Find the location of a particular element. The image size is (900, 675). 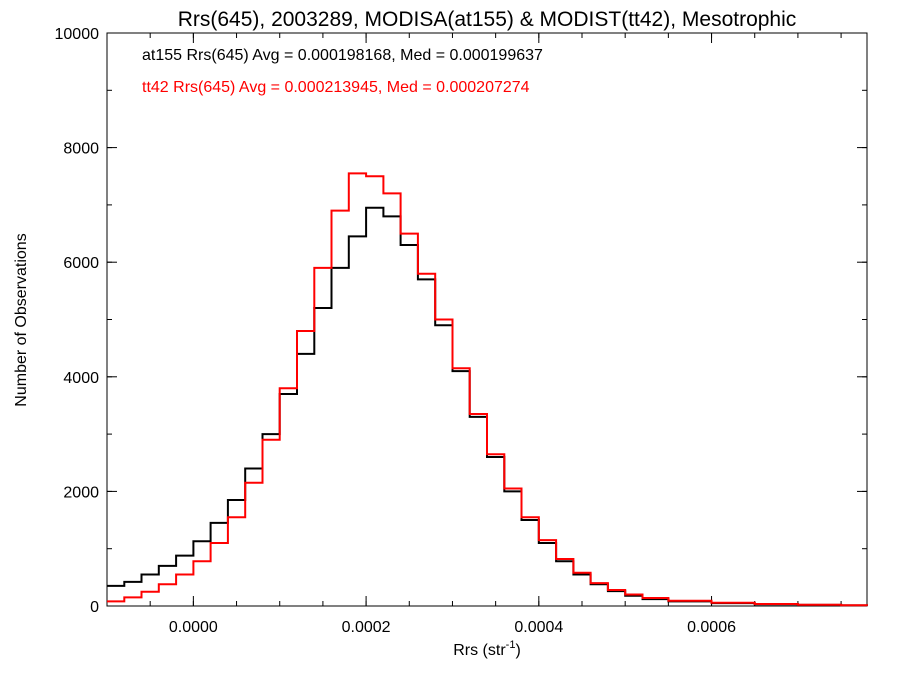

y-tick-label: 4000 is located at coordinates (81, 378).